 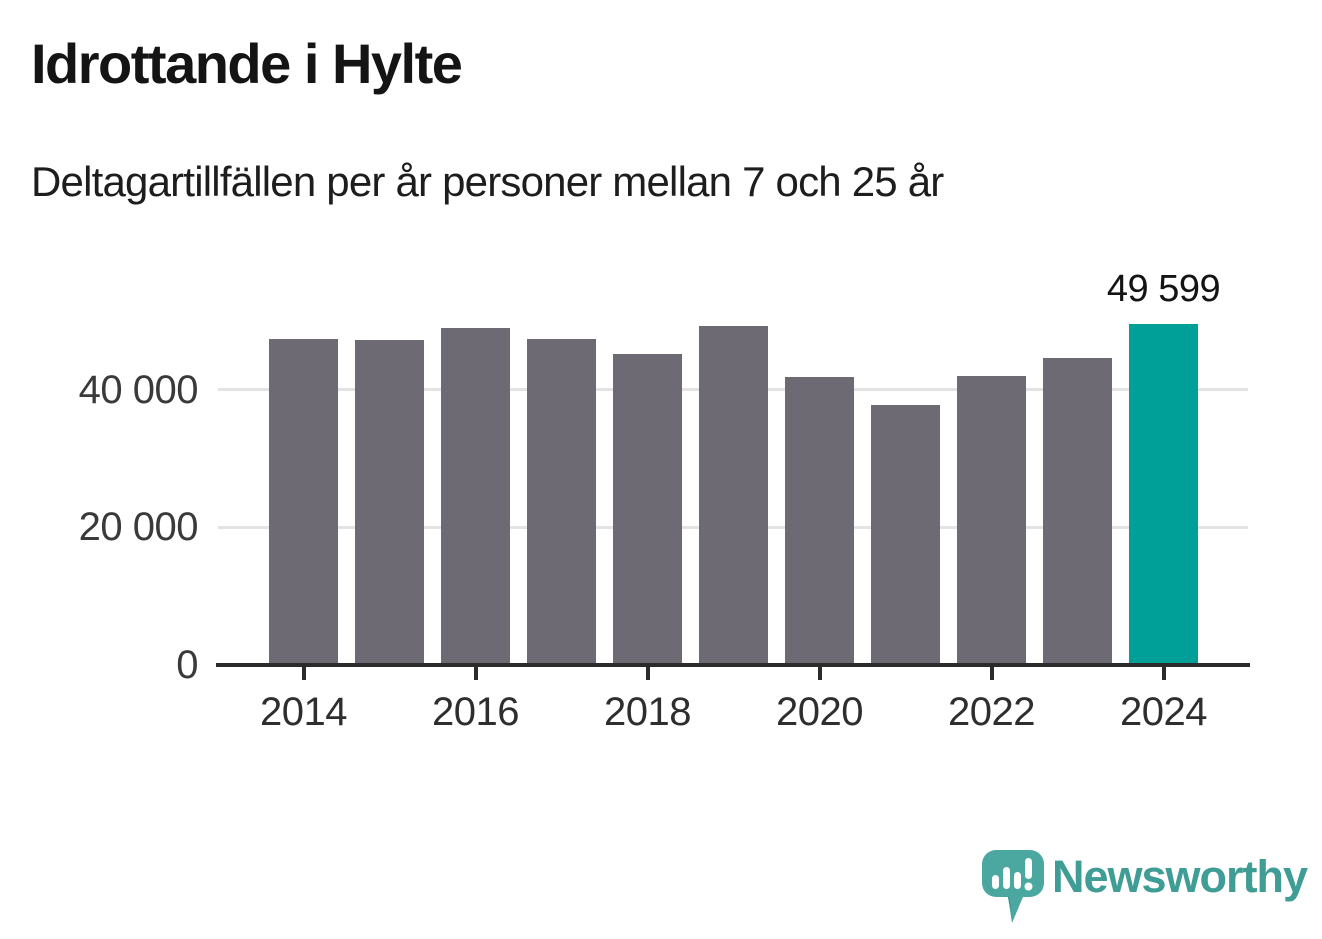 What do you see at coordinates (991, 520) in the screenshot?
I see `bar-2022` at bounding box center [991, 520].